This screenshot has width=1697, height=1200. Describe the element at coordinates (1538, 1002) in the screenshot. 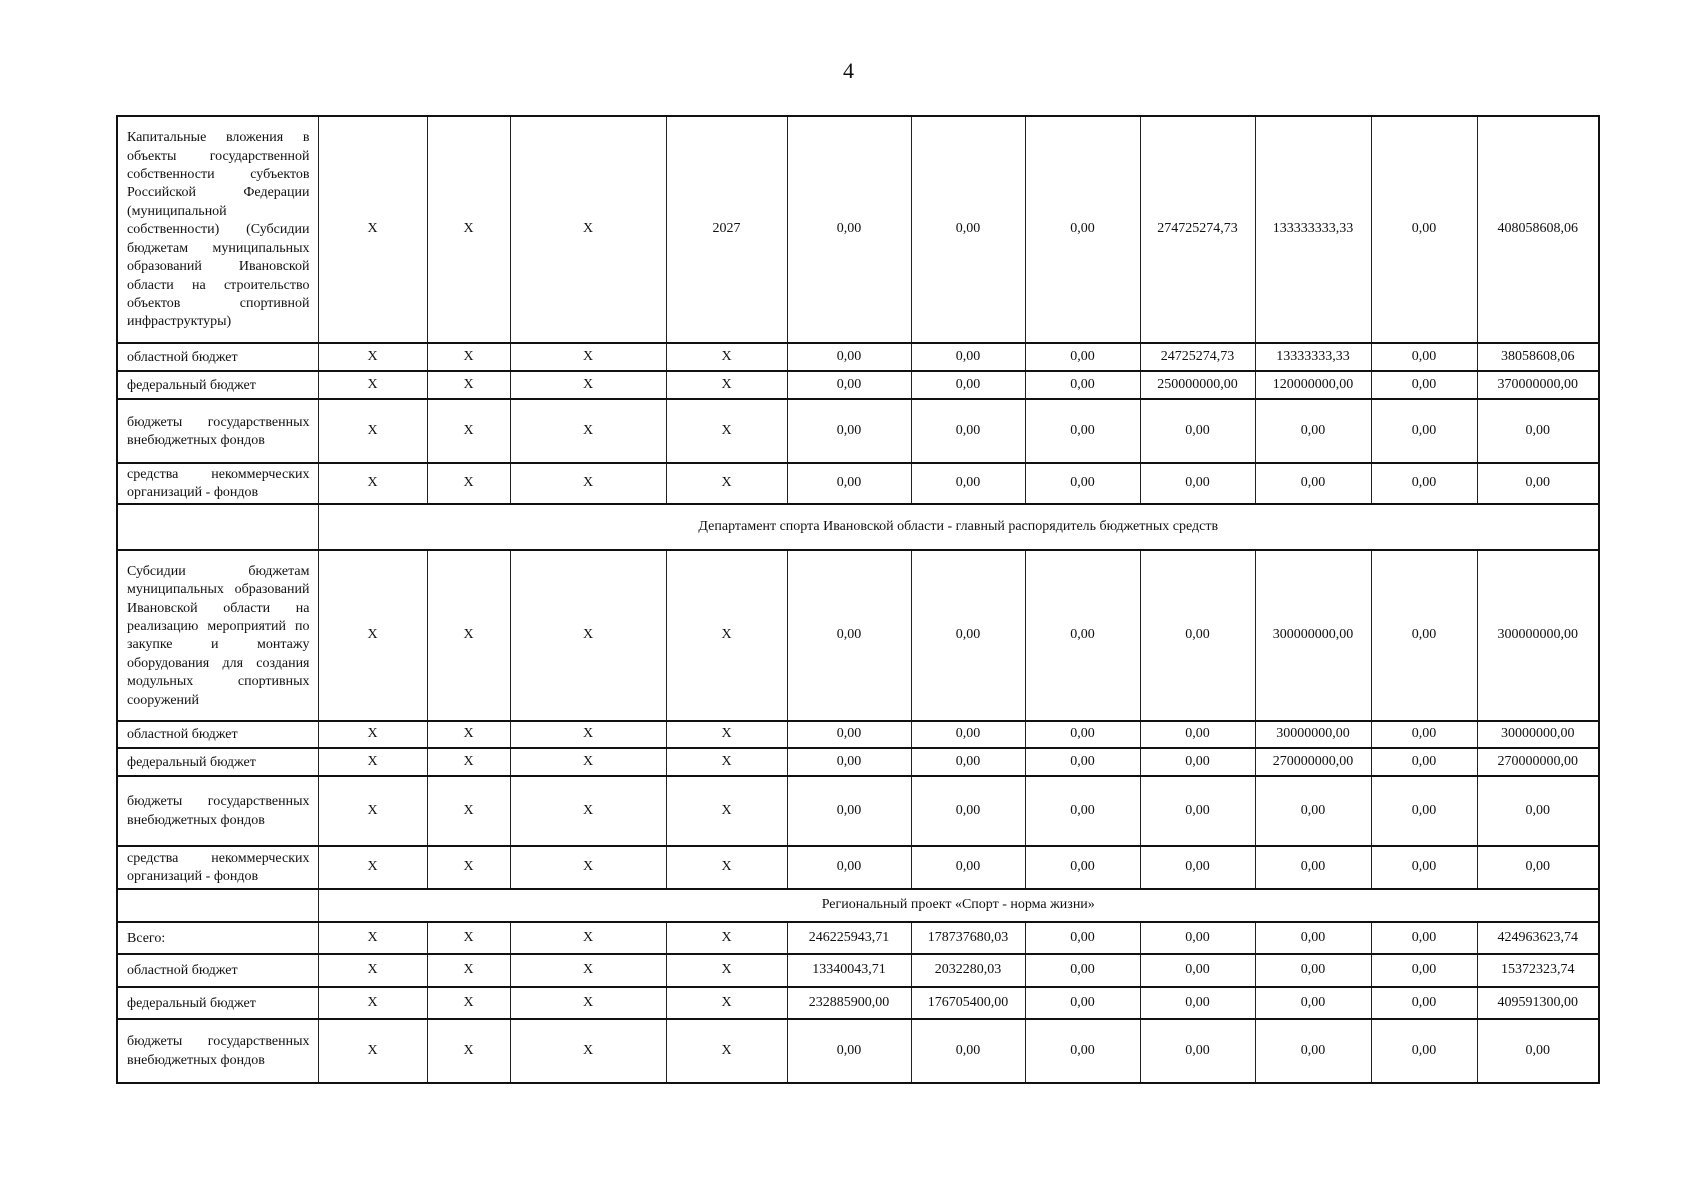

I see `value-cell: 409591300,00` at that location.